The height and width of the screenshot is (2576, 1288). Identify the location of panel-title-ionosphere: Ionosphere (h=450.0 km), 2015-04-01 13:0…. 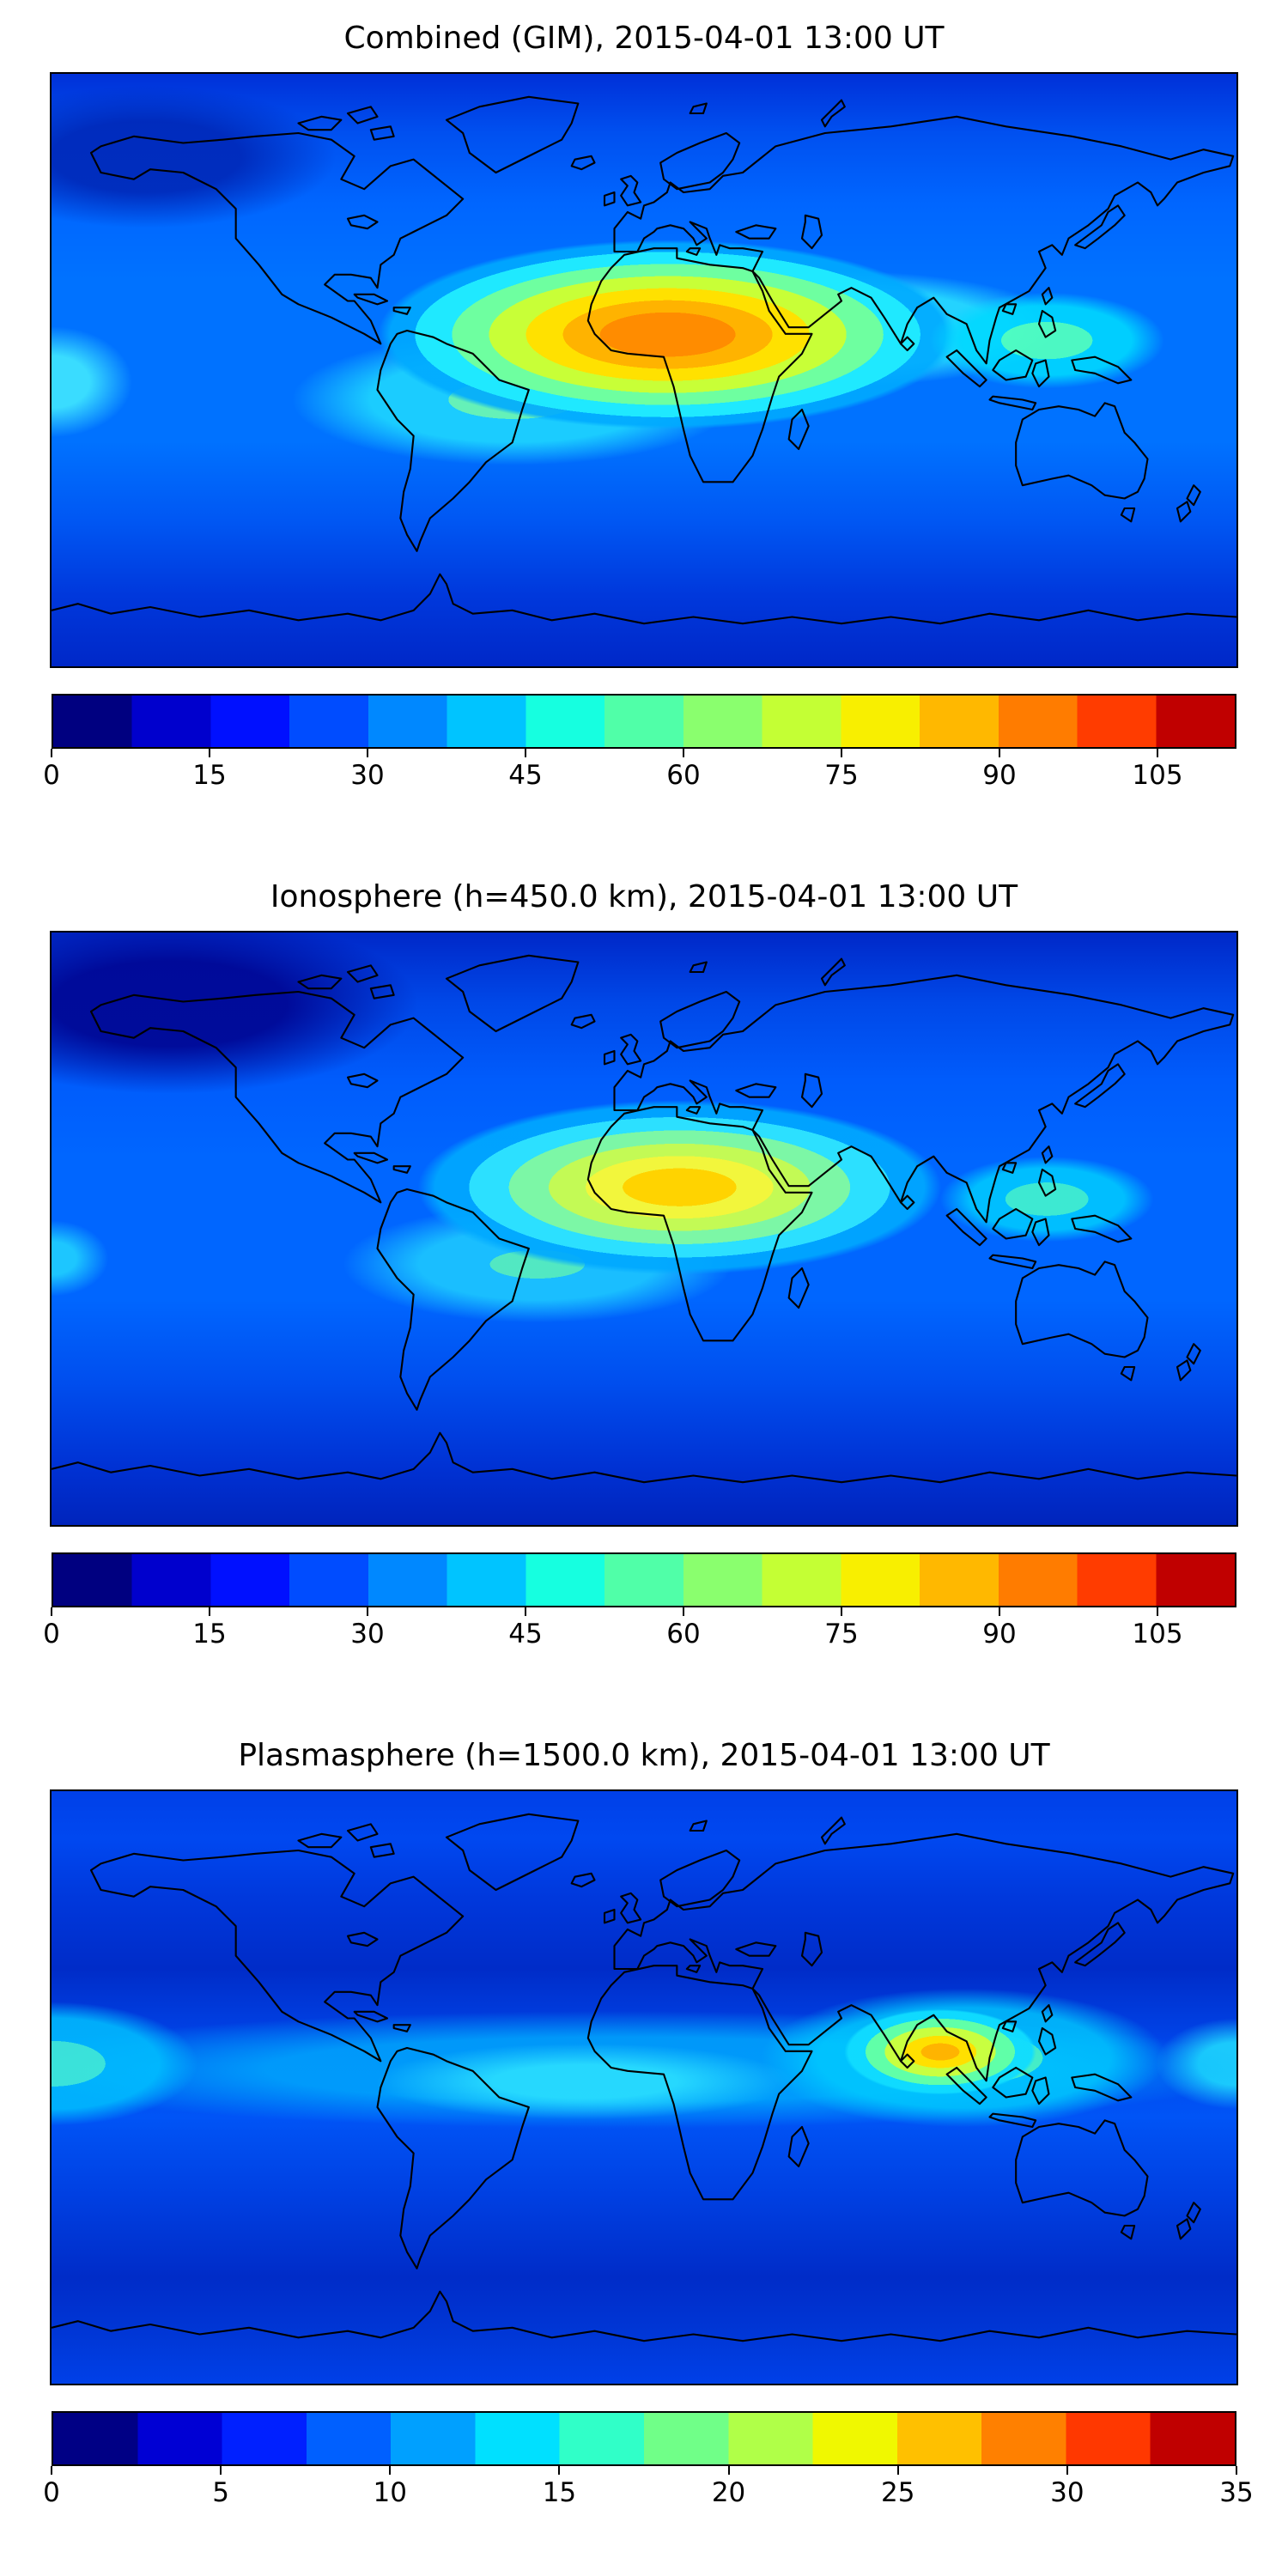
(644, 896).